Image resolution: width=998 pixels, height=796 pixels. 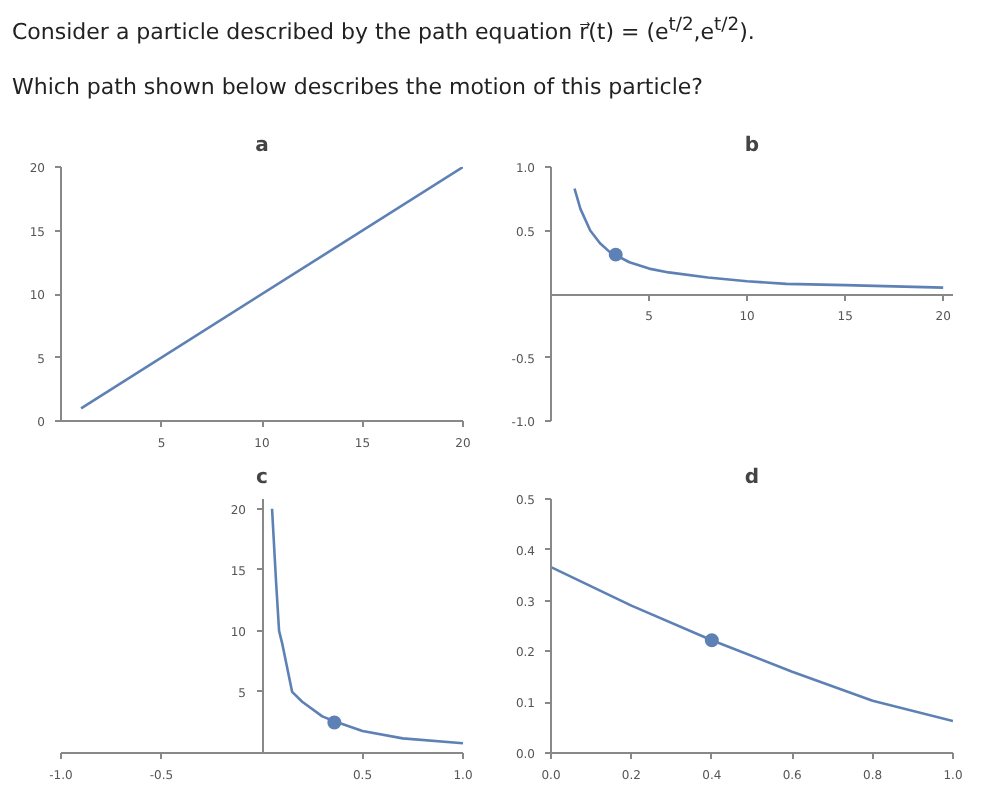 I want to click on chart-title: a, so click(x=262, y=146).